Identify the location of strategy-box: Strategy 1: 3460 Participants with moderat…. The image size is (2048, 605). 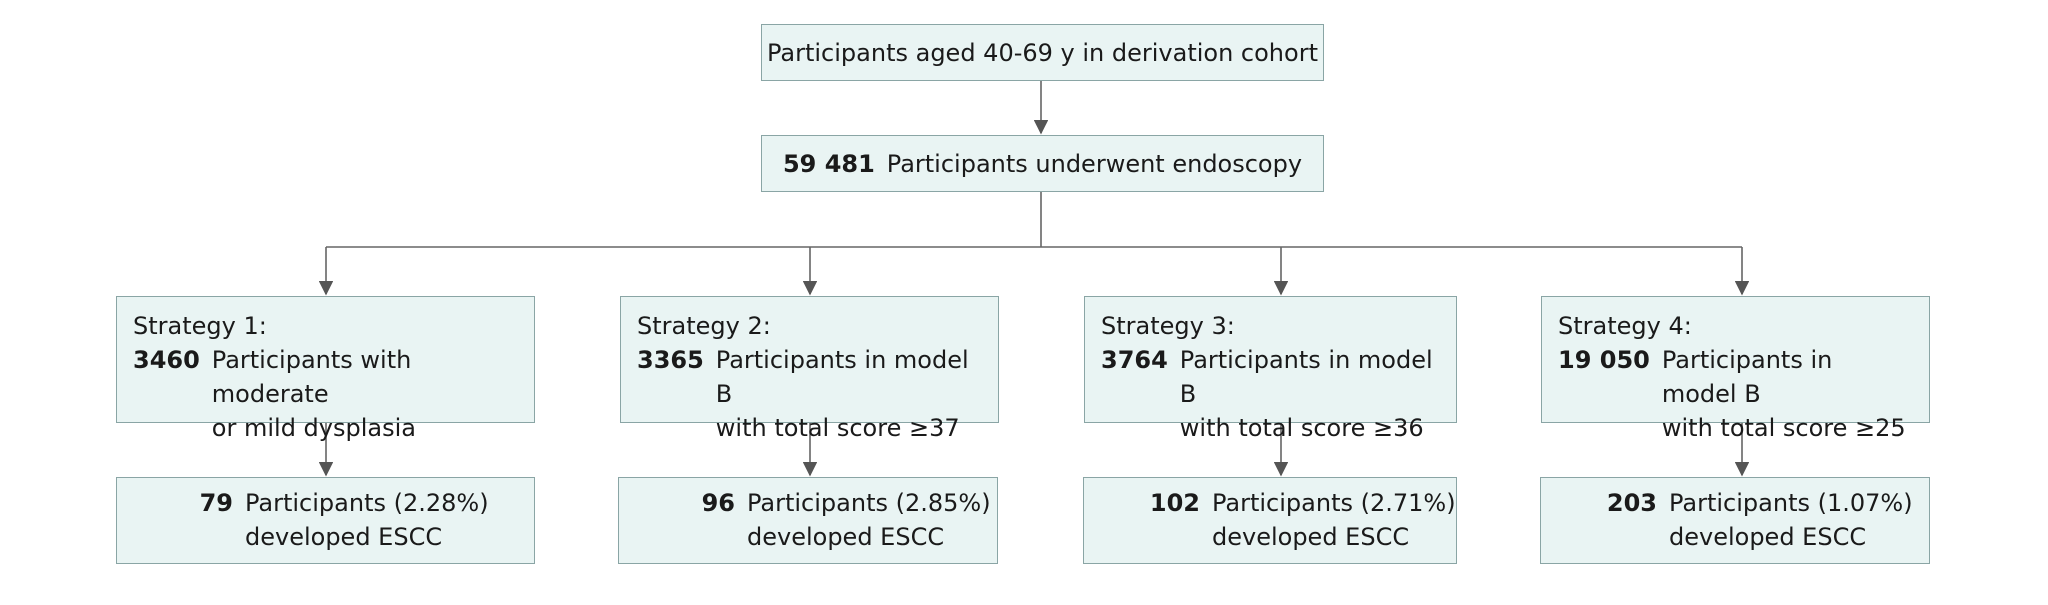
(325, 369).